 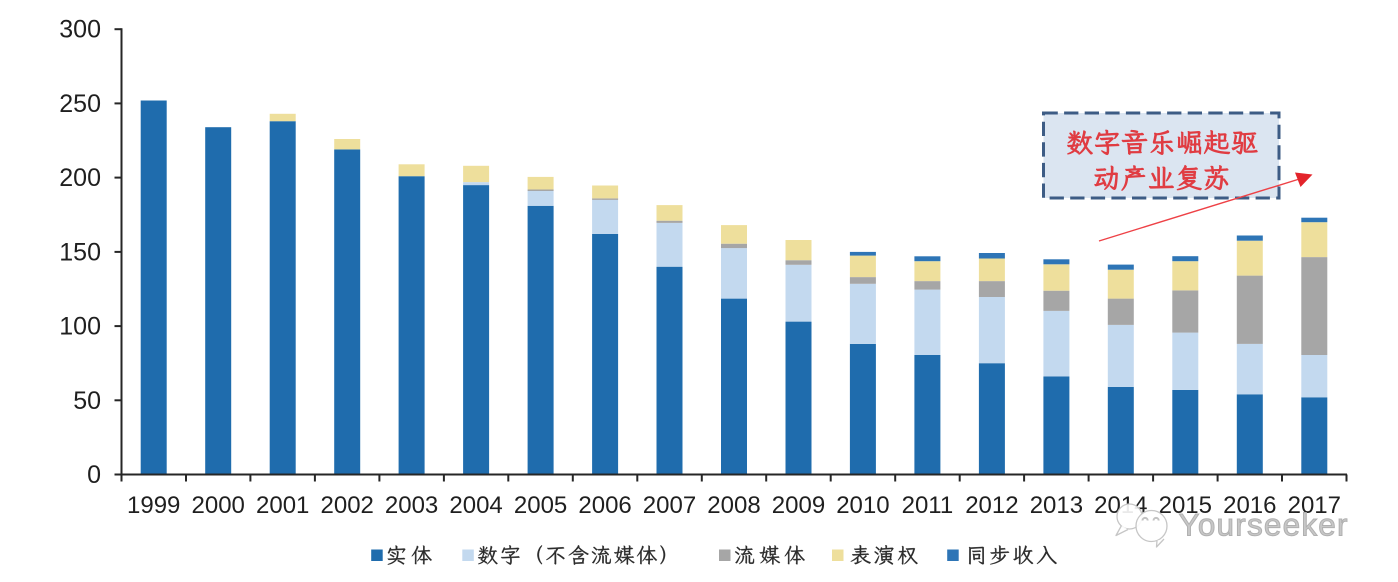 What do you see at coordinates (475, 505) in the screenshot?
I see `svg-text: 2004` at bounding box center [475, 505].